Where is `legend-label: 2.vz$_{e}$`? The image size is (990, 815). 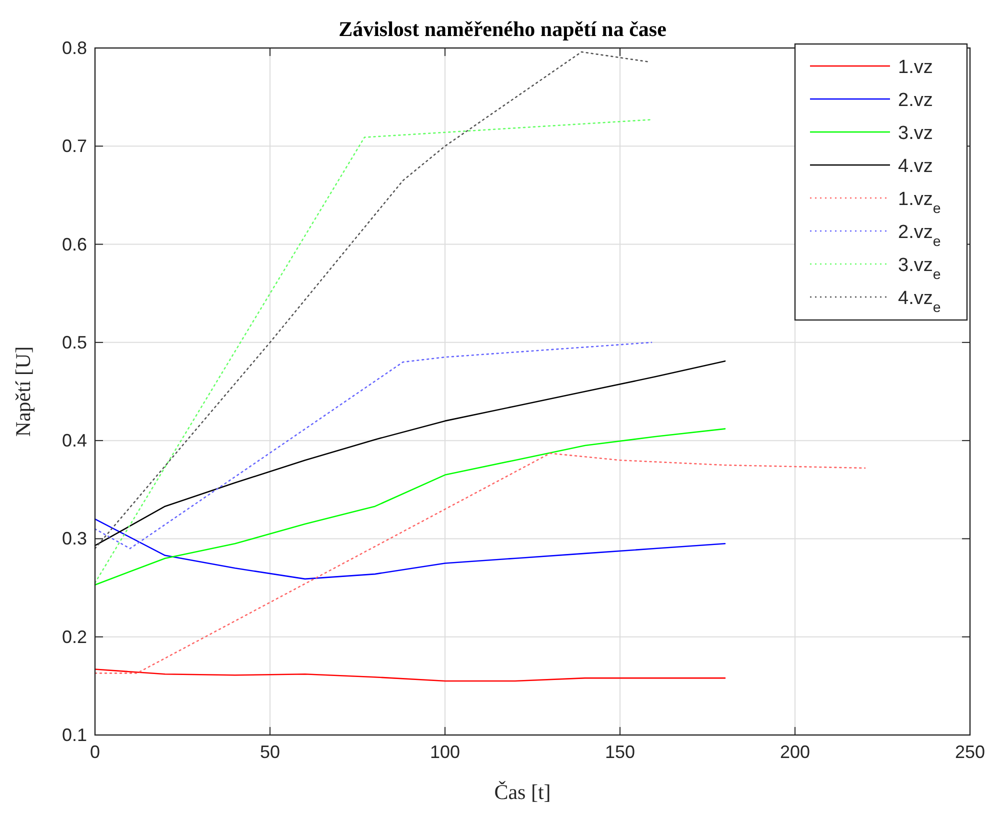 legend-label: 2.vz$_{e}$ is located at coordinates (919, 236).